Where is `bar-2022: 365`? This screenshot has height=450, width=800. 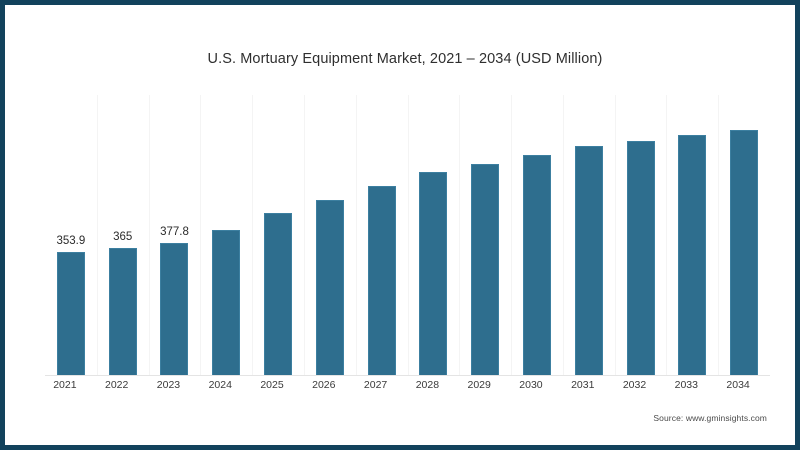 bar-2022: 365 is located at coordinates (122, 235).